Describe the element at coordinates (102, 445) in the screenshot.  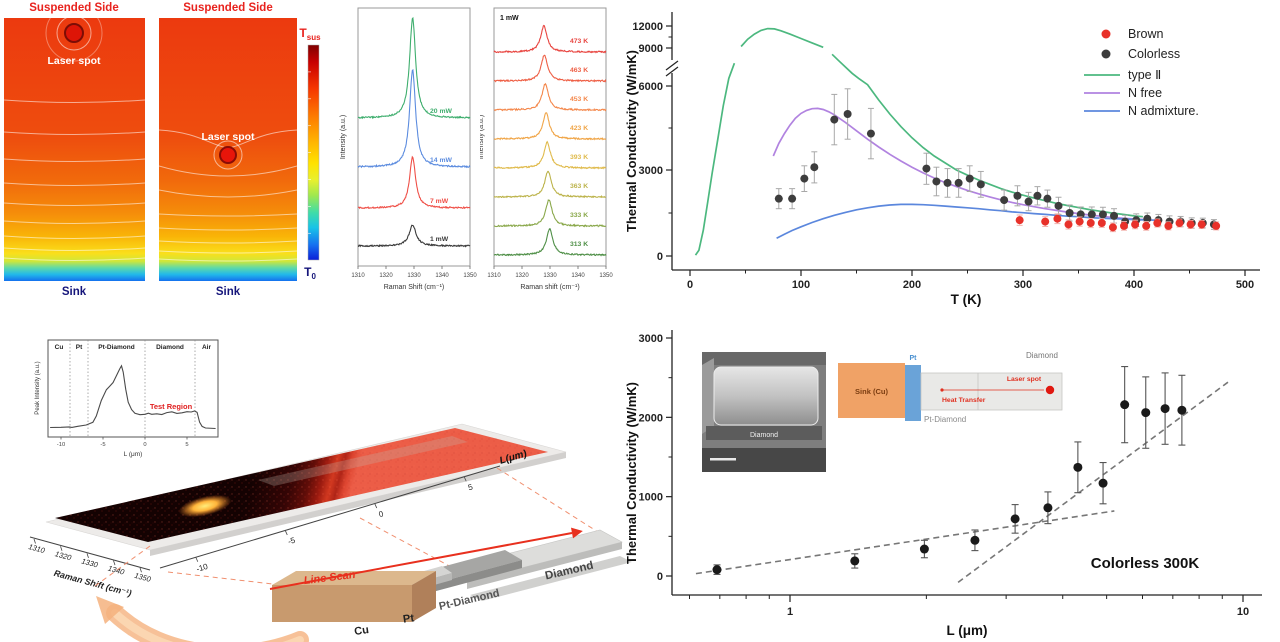
I see `x-tick-label: -5` at that location.